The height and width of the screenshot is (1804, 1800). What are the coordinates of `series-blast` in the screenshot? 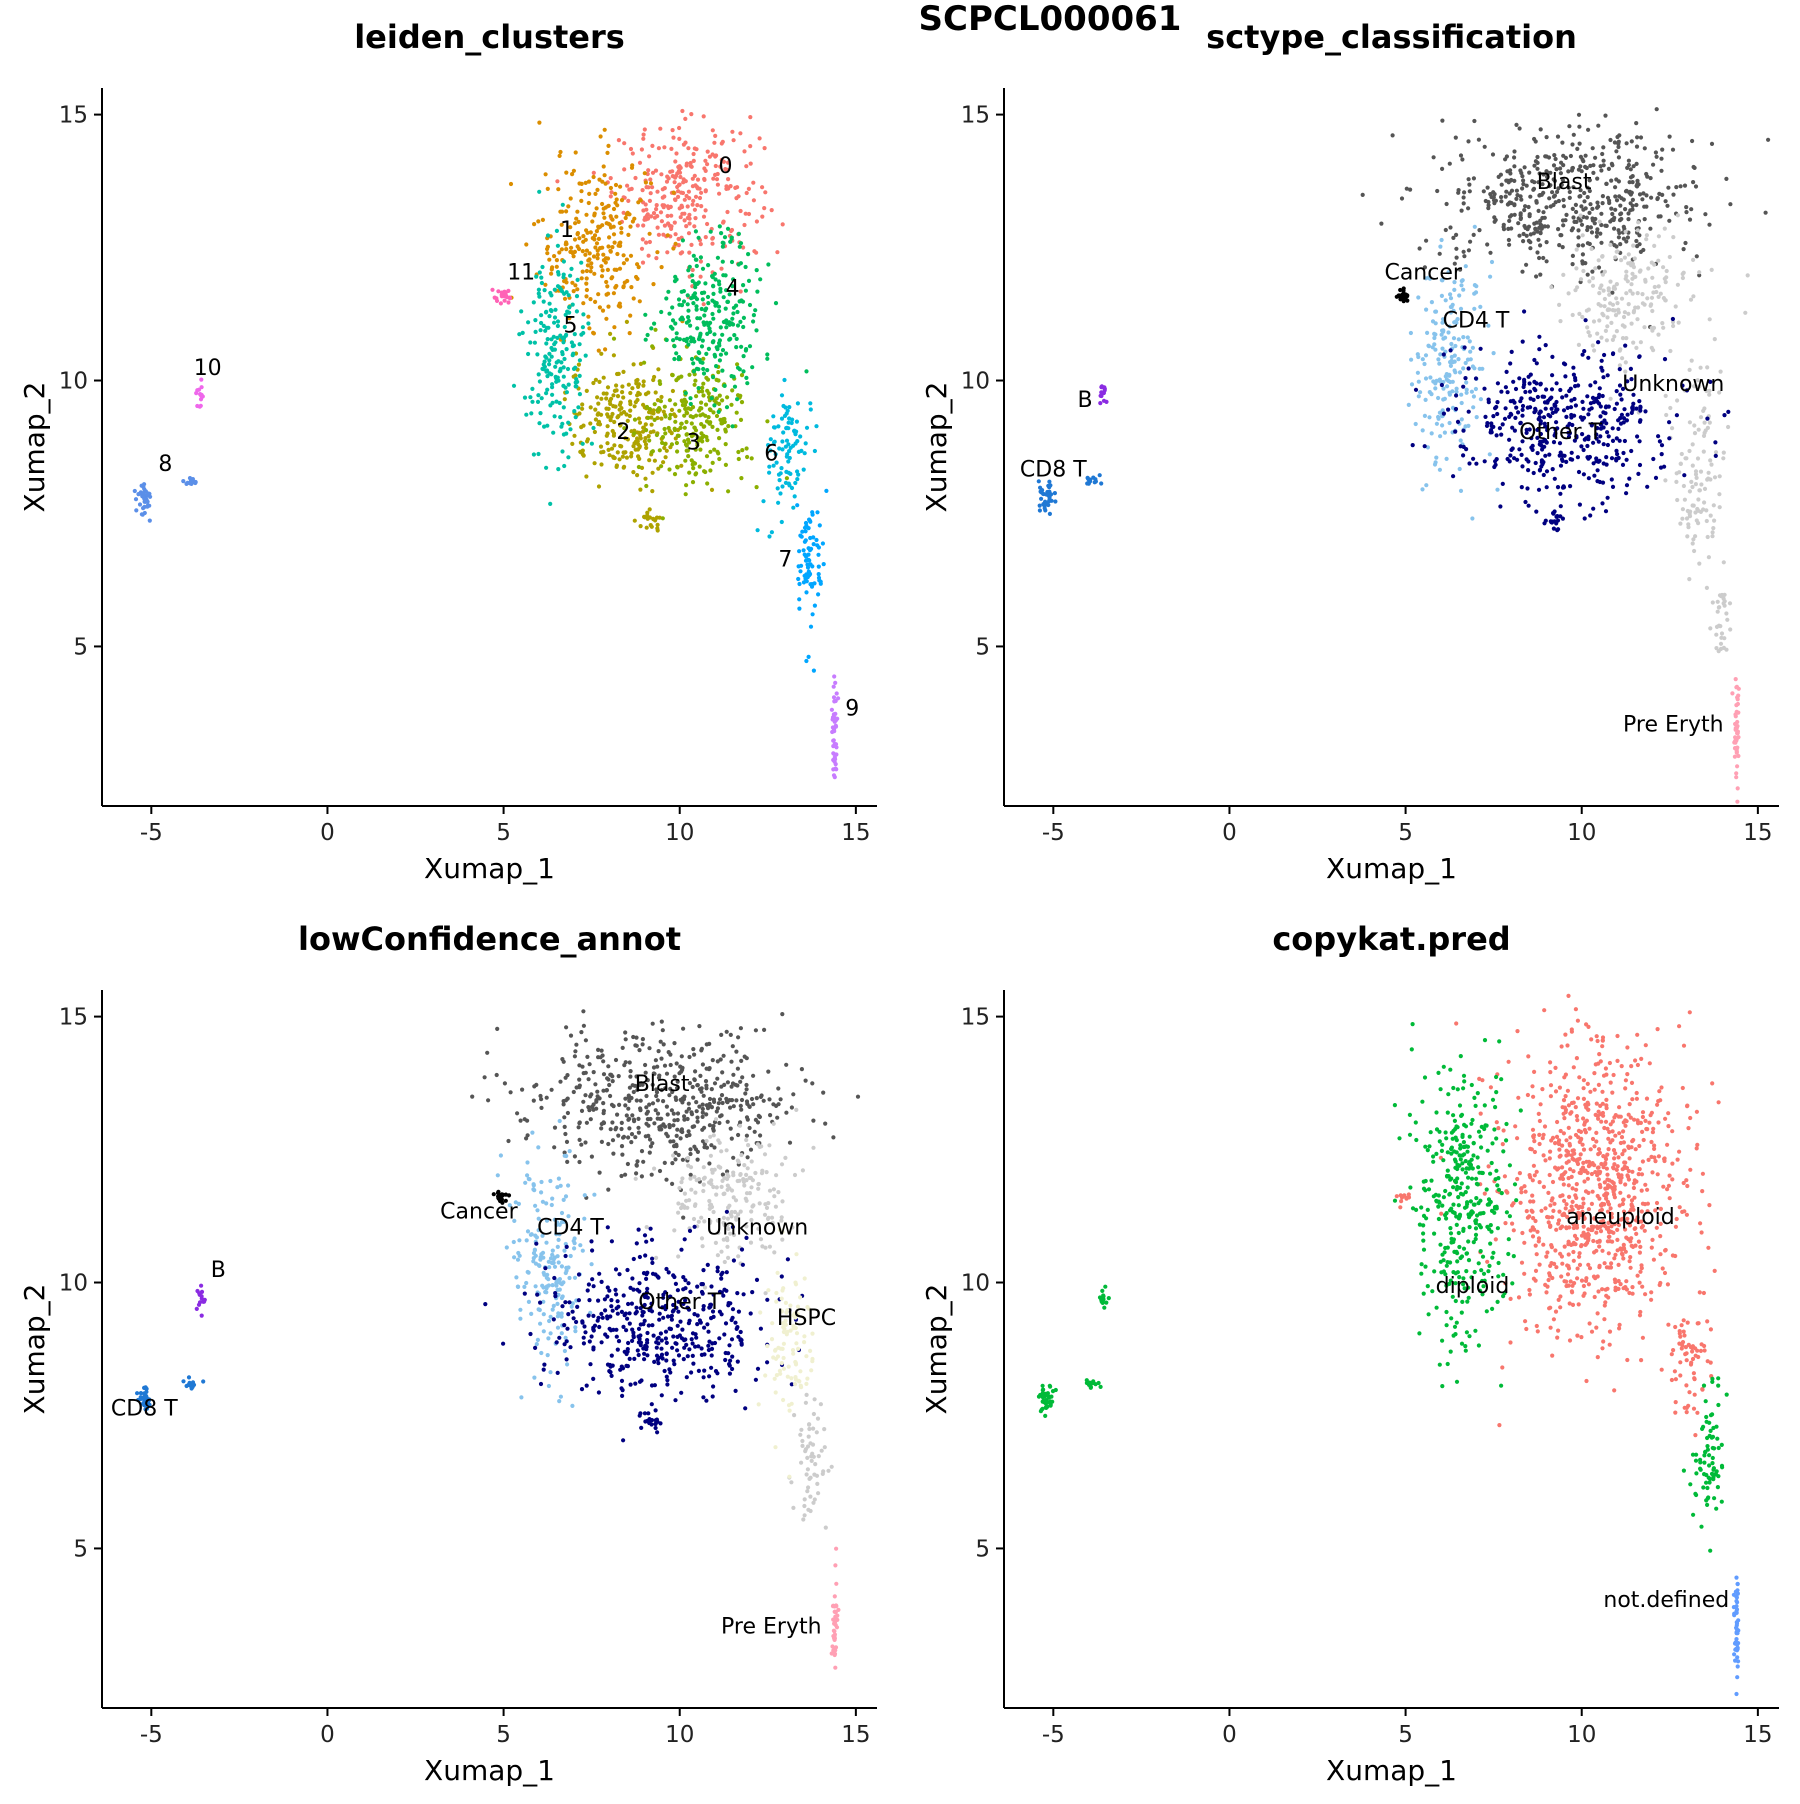 It's located at (665, 1114).